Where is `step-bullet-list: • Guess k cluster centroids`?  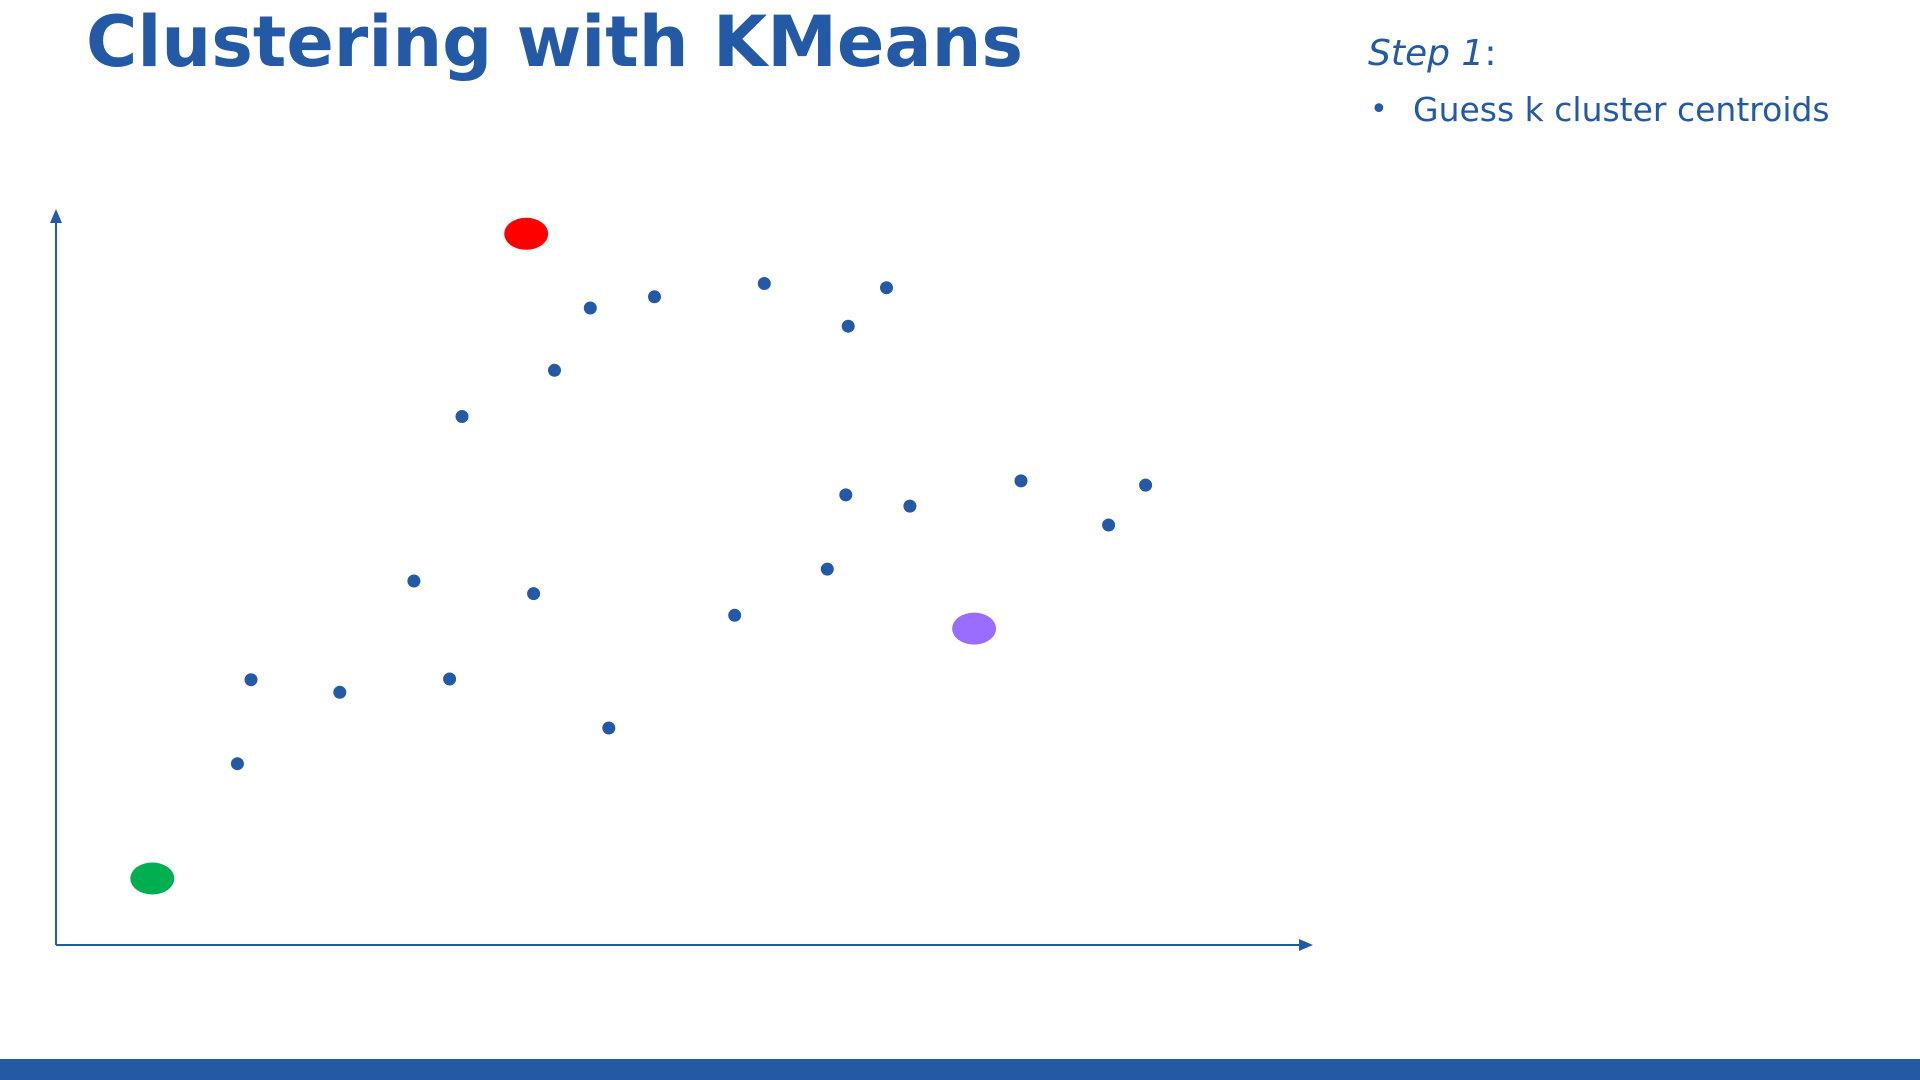
step-bullet-list: • Guess k cluster centroids is located at coordinates (1599, 110).